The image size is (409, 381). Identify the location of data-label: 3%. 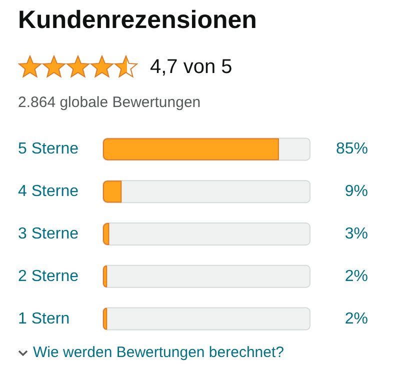
(356, 234).